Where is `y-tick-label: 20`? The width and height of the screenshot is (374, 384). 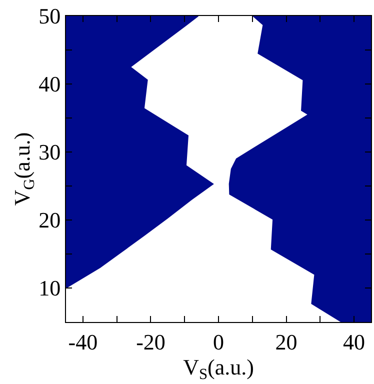 y-tick-label: 20 is located at coordinates (49, 220).